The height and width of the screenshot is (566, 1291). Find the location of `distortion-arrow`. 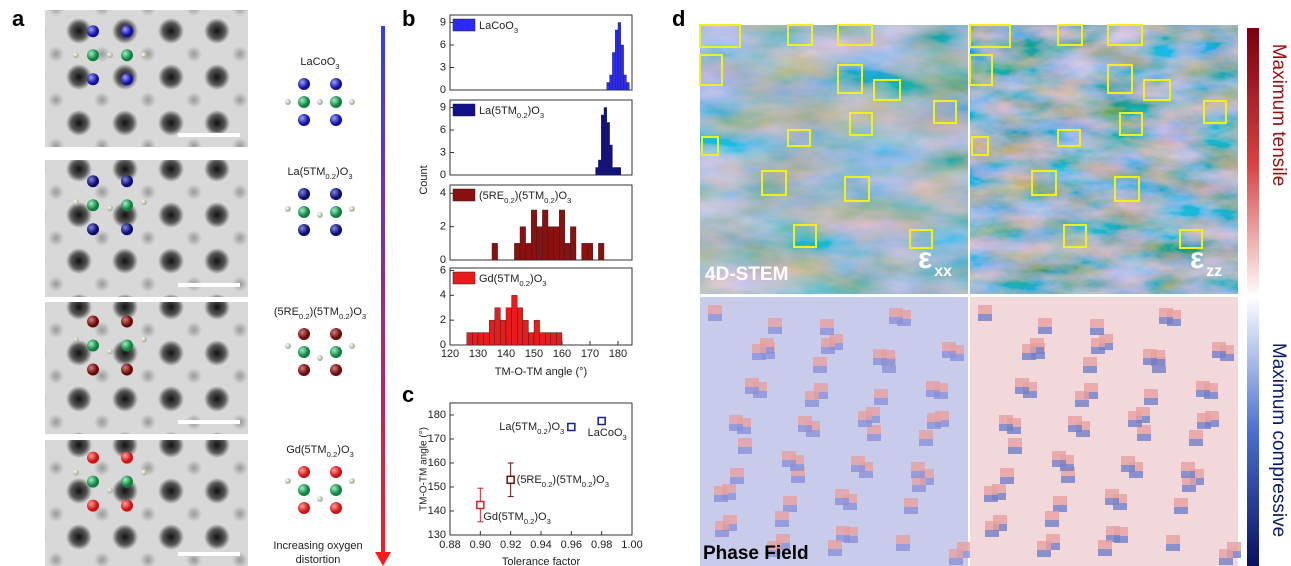

distortion-arrow is located at coordinates (383, 290).